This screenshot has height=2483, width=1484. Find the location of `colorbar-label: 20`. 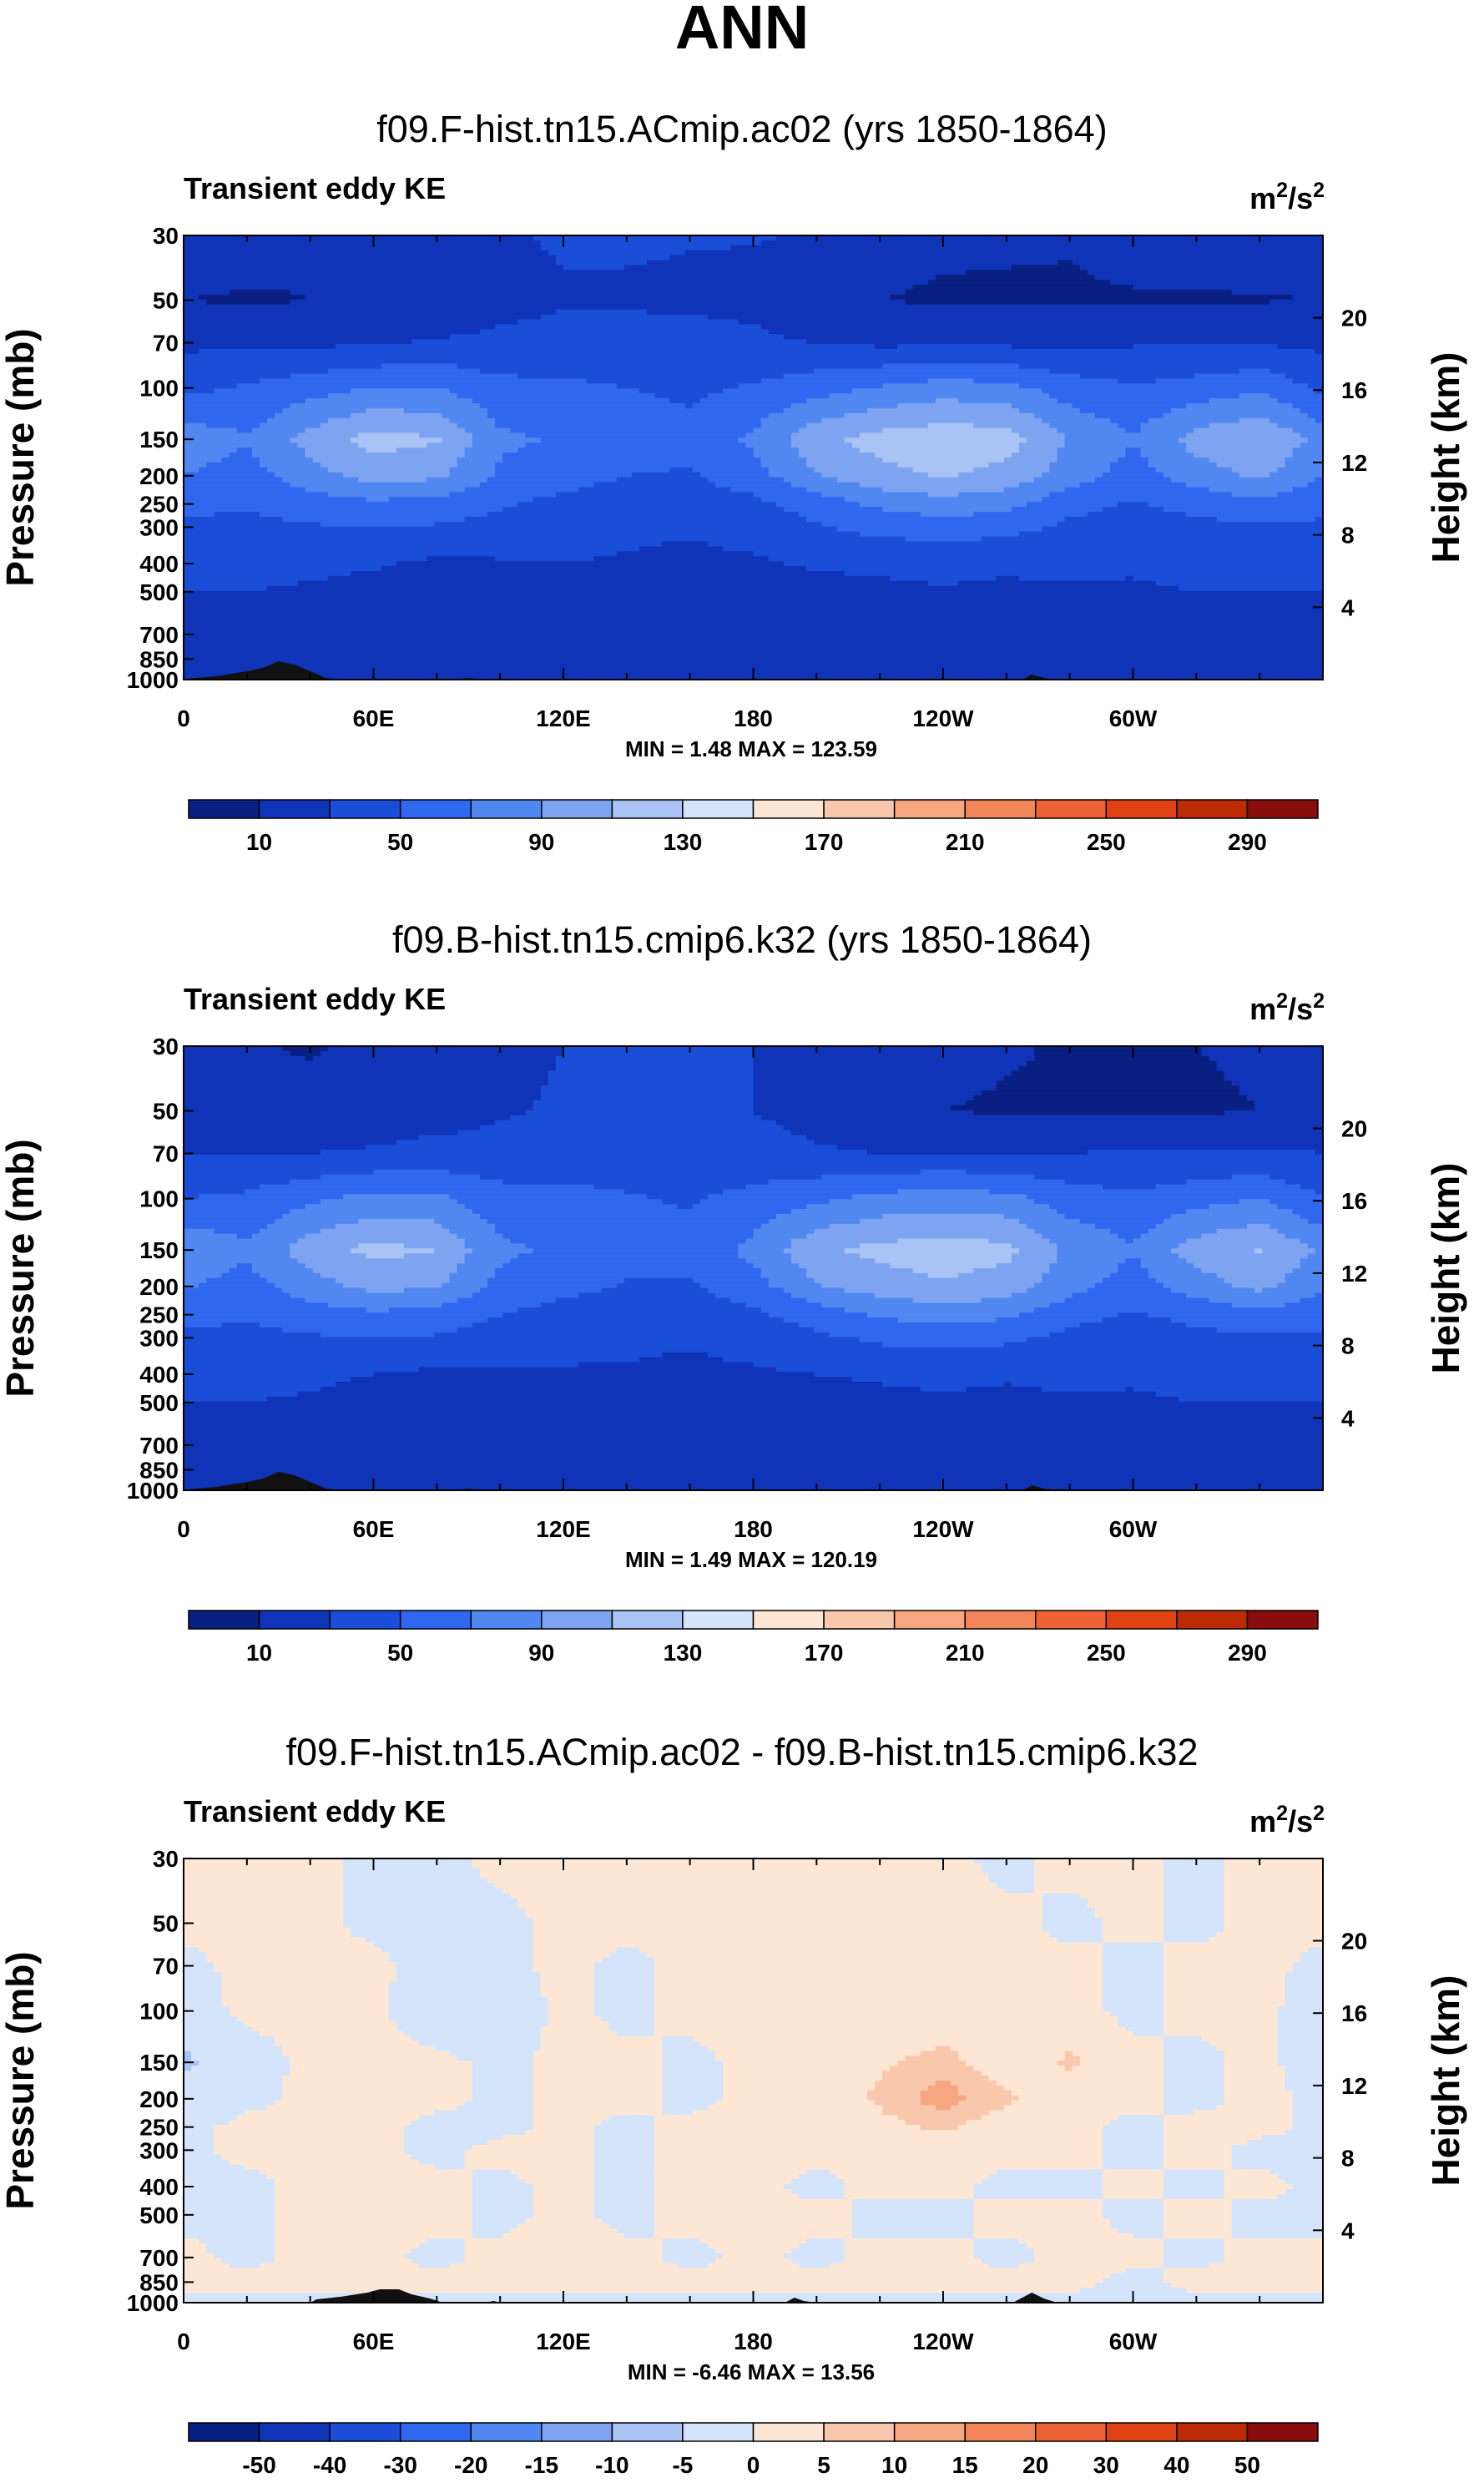

colorbar-label: 20 is located at coordinates (1035, 2465).